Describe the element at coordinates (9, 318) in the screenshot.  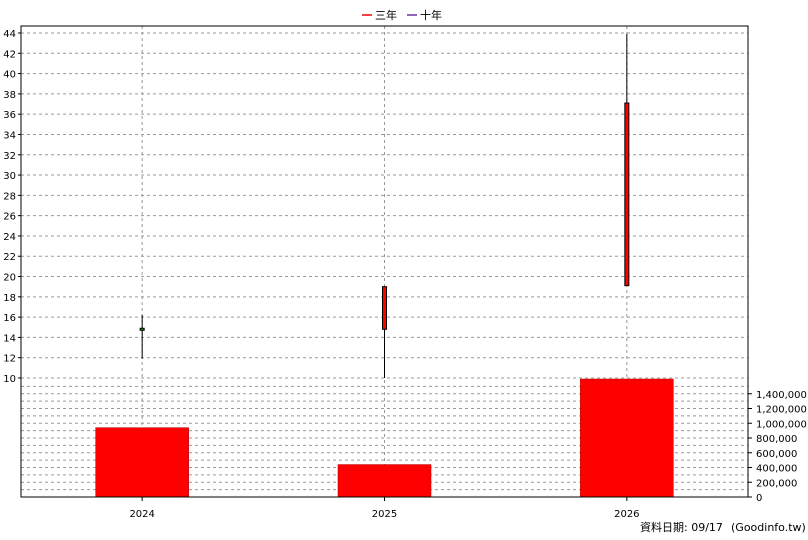
I see `price-tick-label: 16` at that location.